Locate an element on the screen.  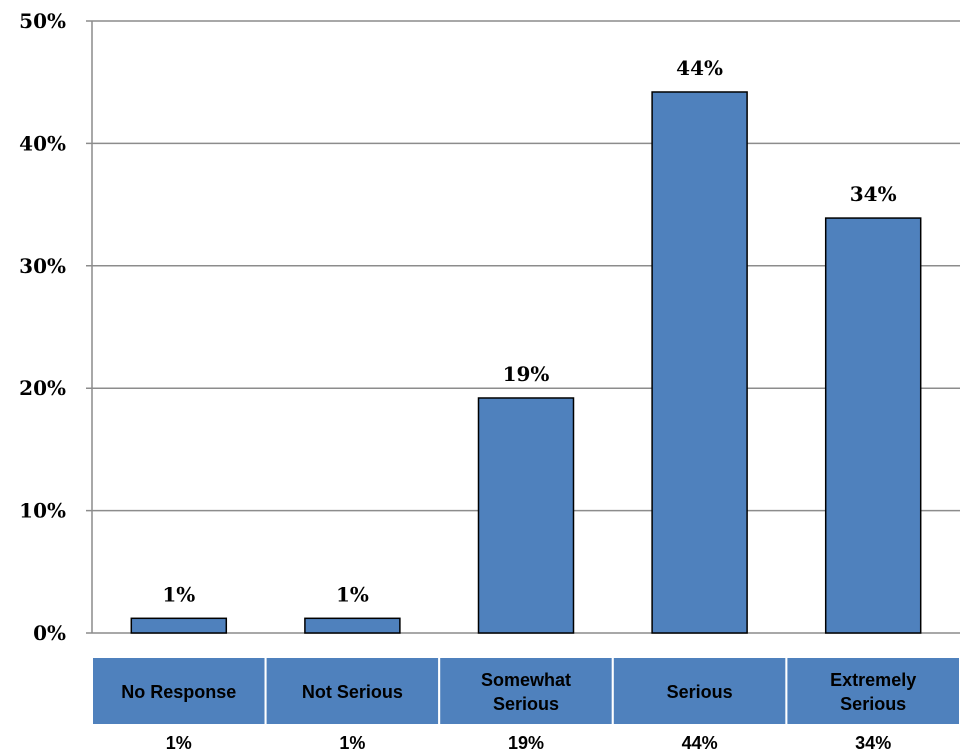
category-label: Extremely is located at coordinates (873, 680).